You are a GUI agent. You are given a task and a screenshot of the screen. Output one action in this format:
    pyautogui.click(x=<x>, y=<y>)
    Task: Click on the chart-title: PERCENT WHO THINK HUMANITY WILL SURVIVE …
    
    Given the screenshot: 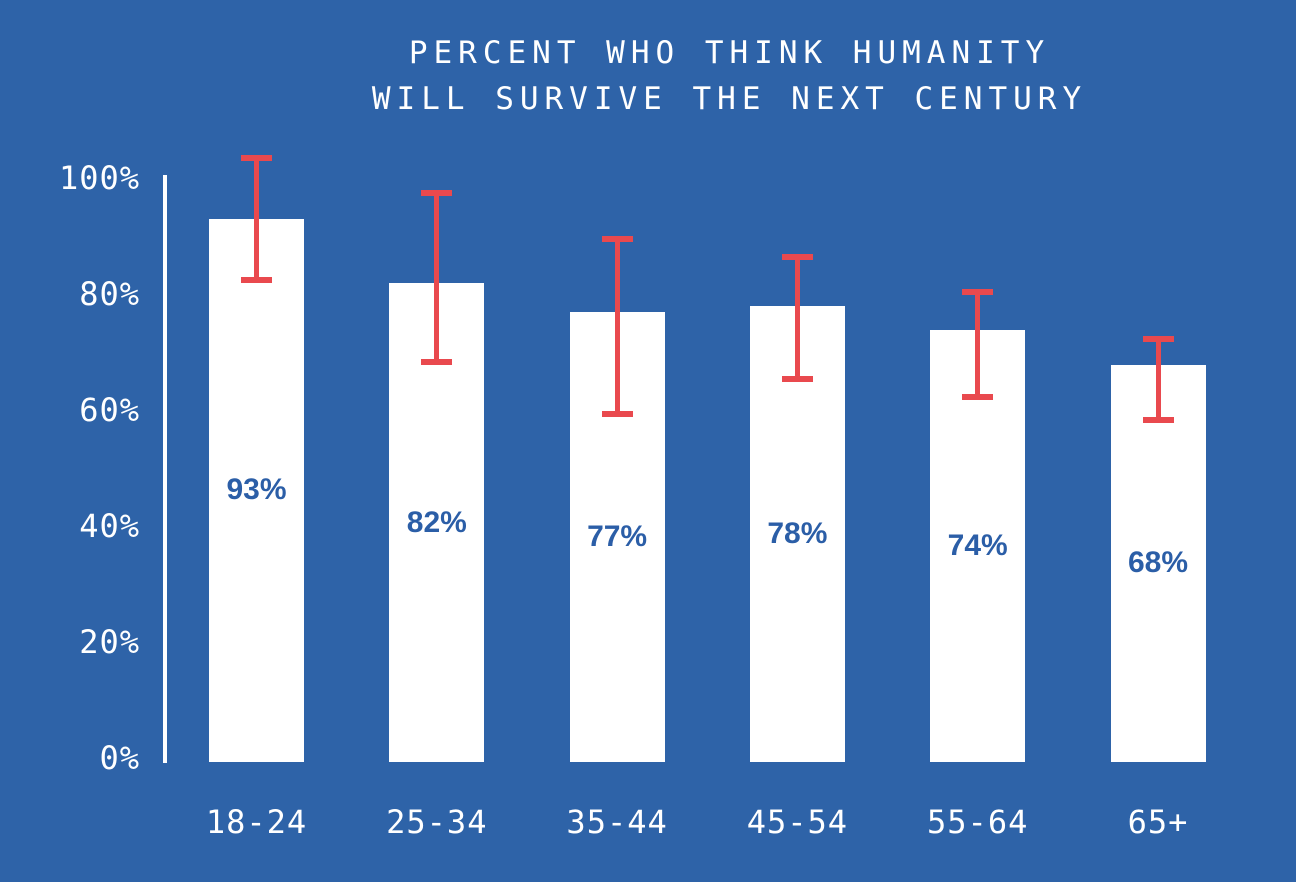 What is the action you would take?
    pyautogui.click(x=729, y=76)
    